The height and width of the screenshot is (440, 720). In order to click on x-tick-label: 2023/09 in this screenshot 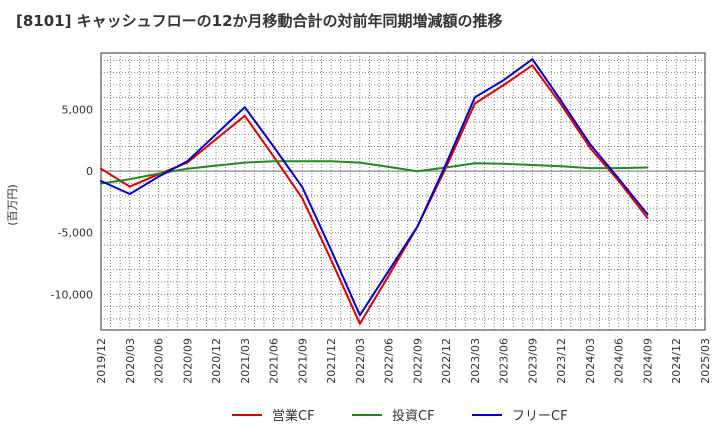, I will do `click(532, 361)`.